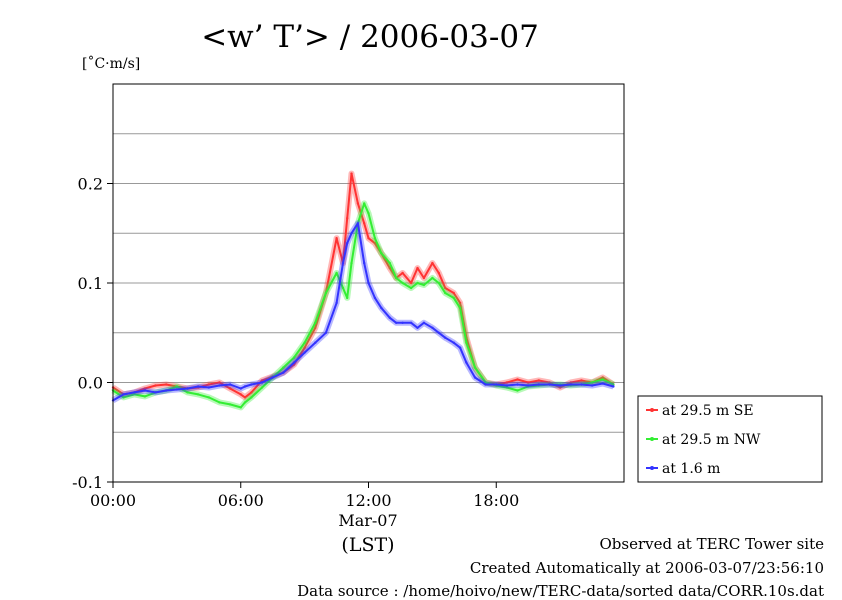 This screenshot has width=842, height=600. I want to click on legend-label: at 1.6 m, so click(691, 469).